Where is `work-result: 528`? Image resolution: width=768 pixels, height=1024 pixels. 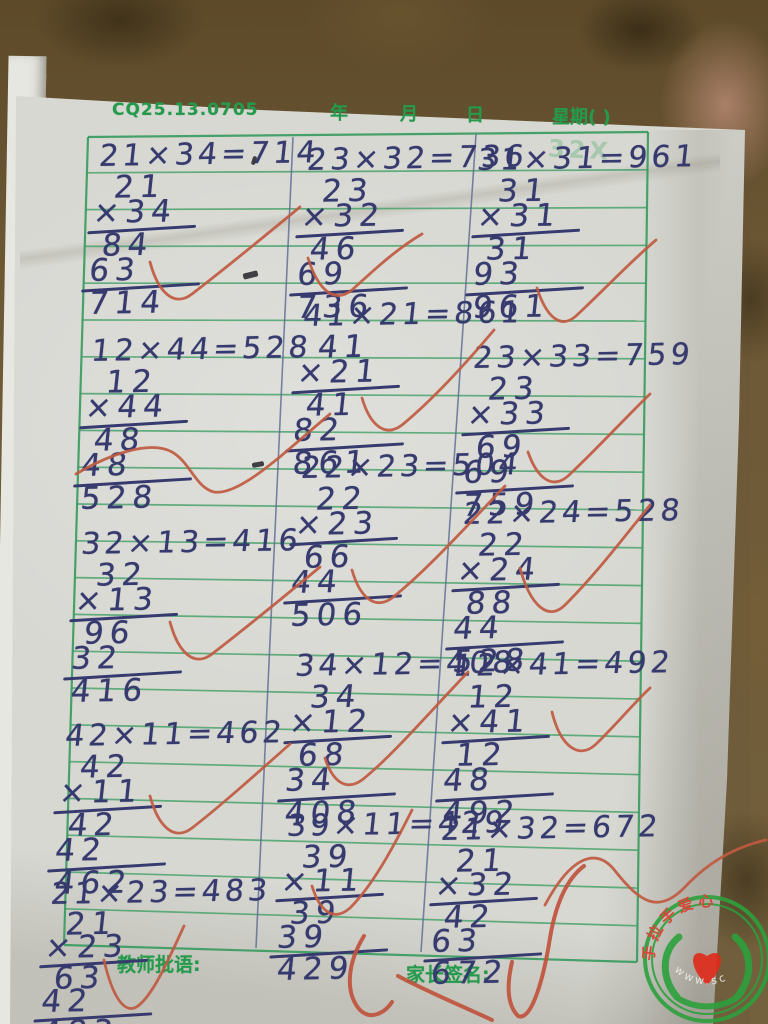
work-result: 528 is located at coordinates (119, 498).